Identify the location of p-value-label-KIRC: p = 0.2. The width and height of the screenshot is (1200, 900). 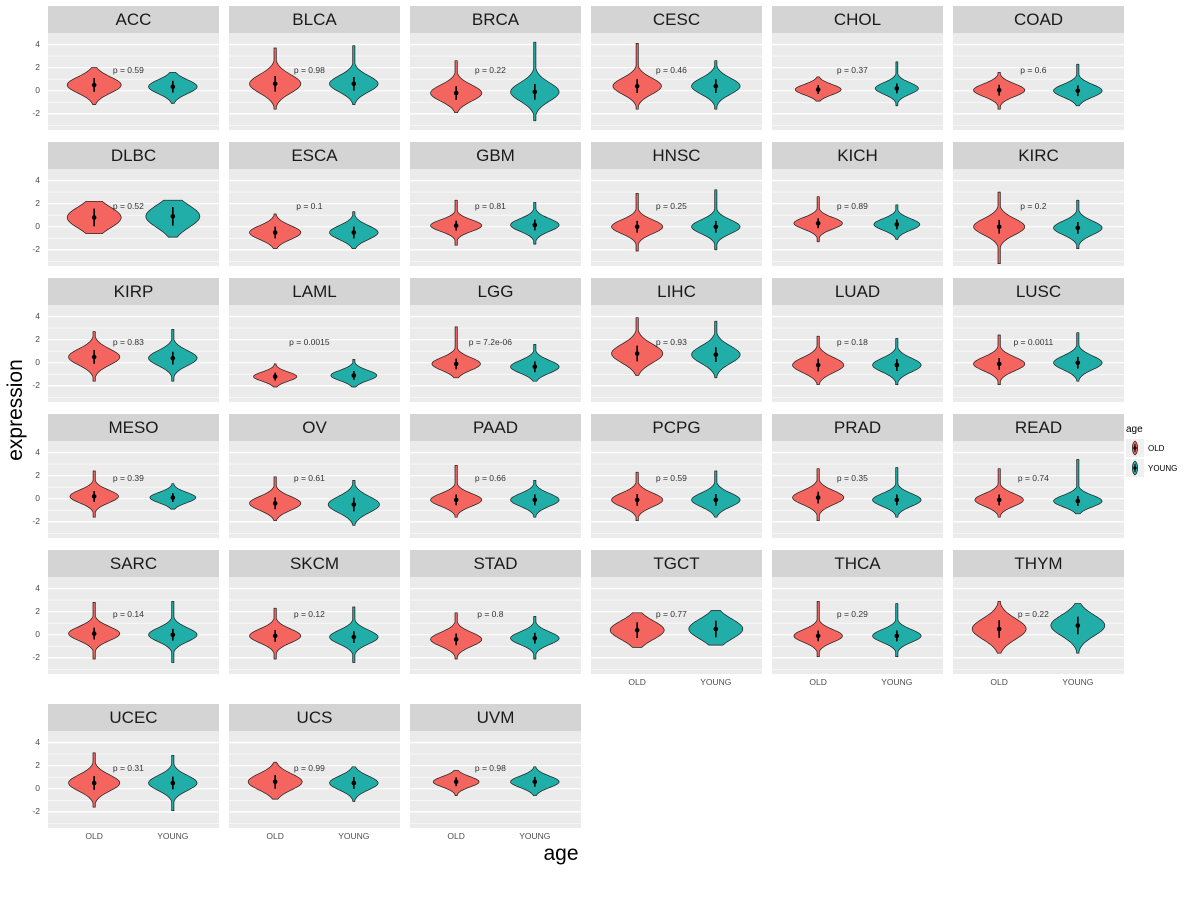
(1033, 206).